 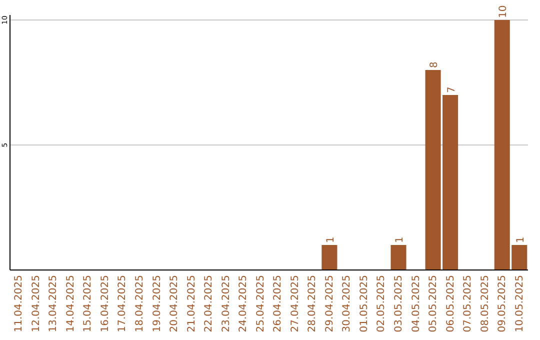 I want to click on x-tick-label: 22.04.2025, so click(x=209, y=303).